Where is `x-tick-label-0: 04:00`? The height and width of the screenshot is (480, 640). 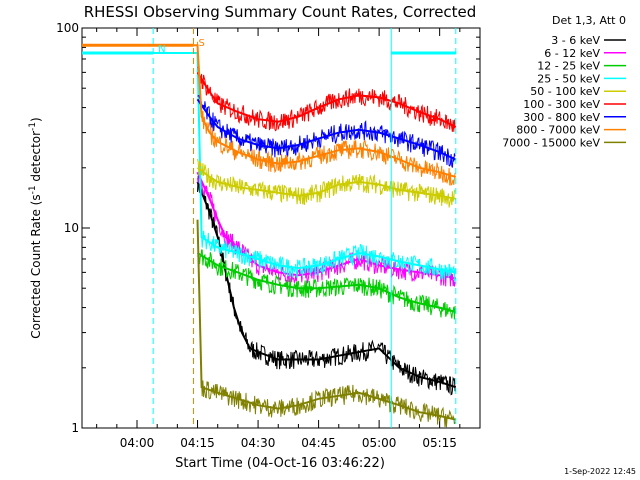
x-tick-label-0: 04:00 is located at coordinates (137, 443).